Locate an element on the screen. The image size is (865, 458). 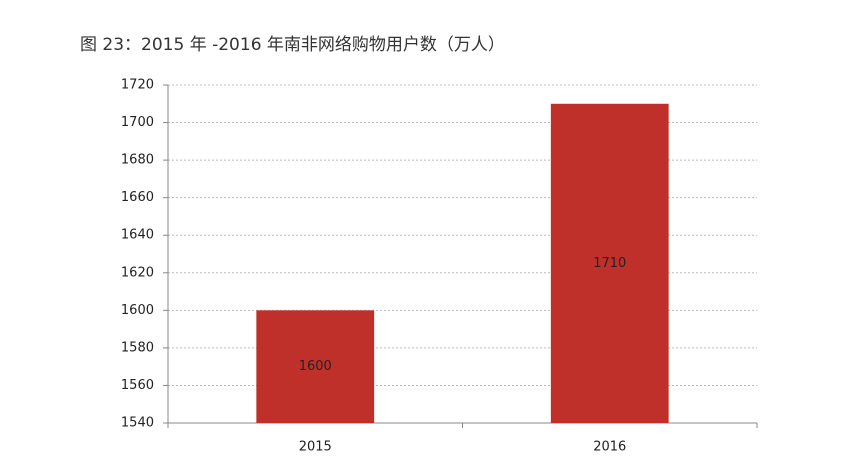
y-tick-label: 1560 is located at coordinates (137, 385).